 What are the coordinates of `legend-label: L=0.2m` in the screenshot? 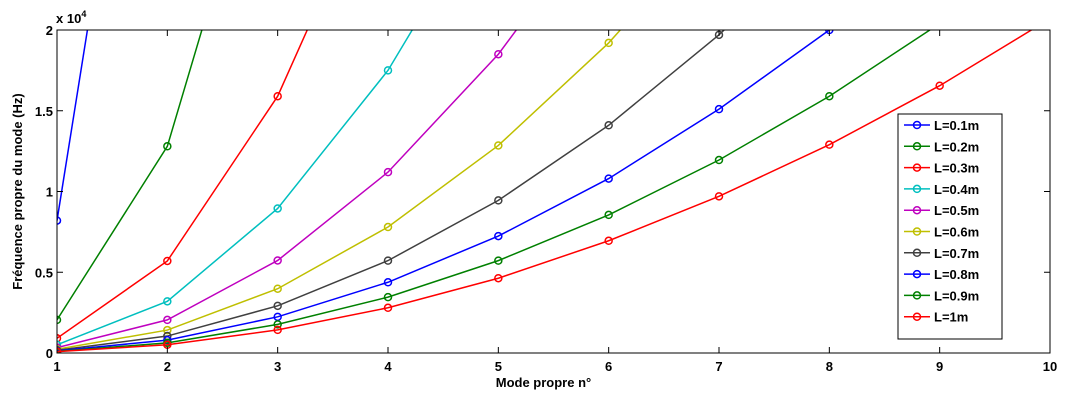 It's located at (956, 146).